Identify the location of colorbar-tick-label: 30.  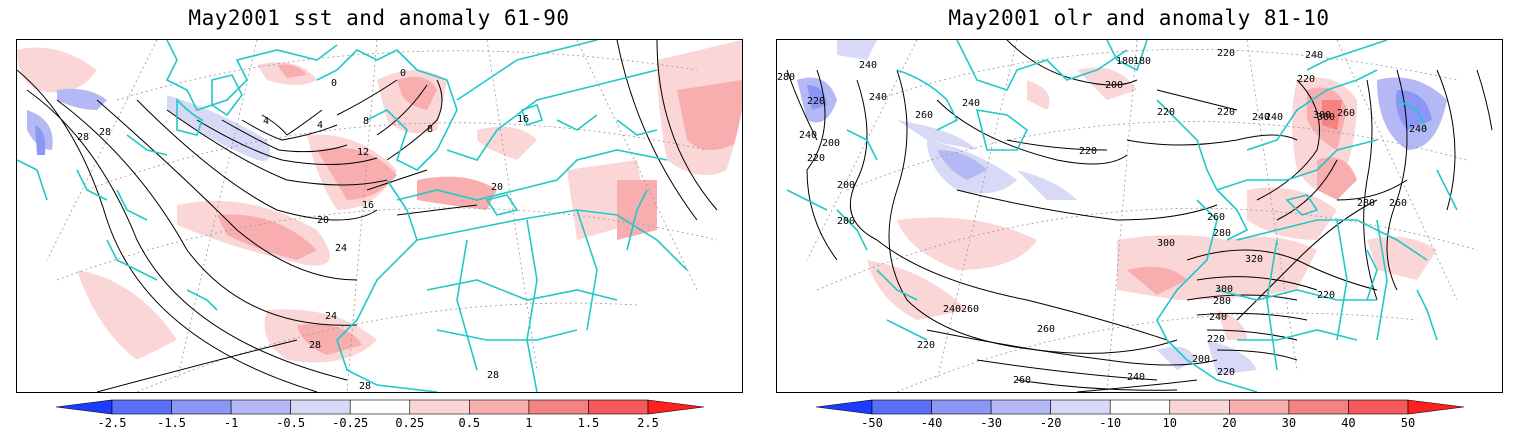
(1289, 423).